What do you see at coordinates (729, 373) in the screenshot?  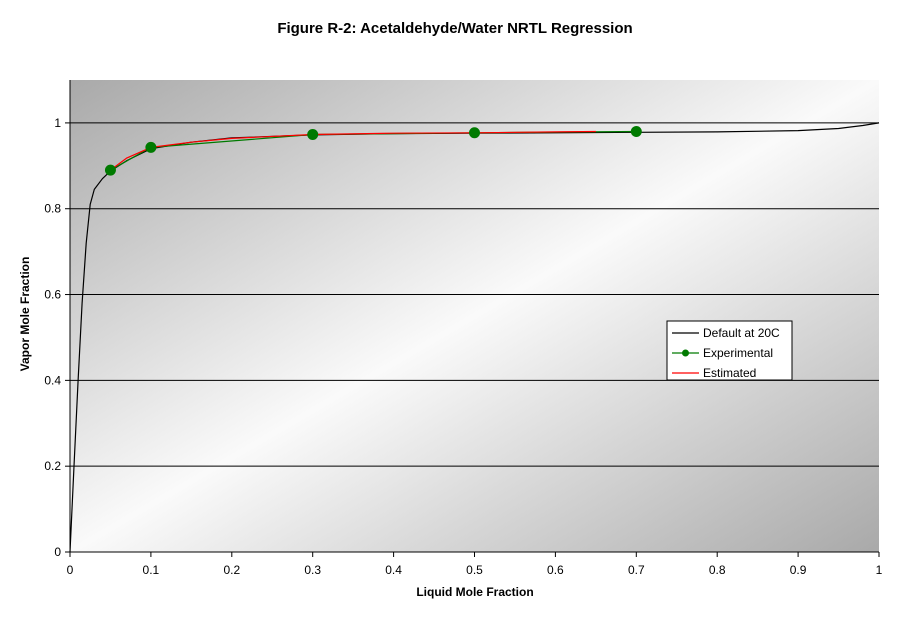 I see `legend-label-2: Estimated` at bounding box center [729, 373].